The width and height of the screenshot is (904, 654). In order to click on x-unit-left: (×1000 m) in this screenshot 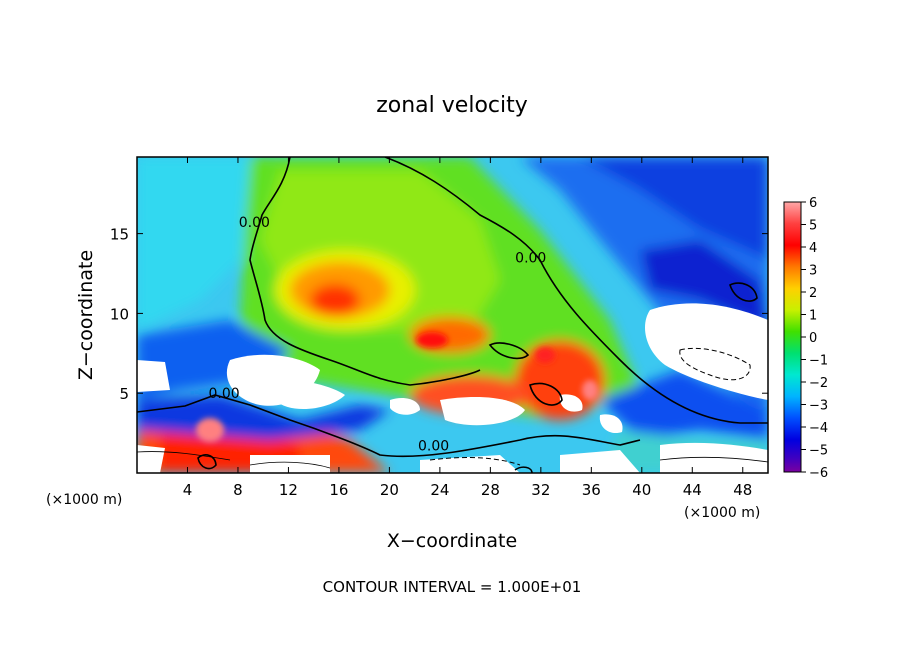, I will do `click(84, 500)`.